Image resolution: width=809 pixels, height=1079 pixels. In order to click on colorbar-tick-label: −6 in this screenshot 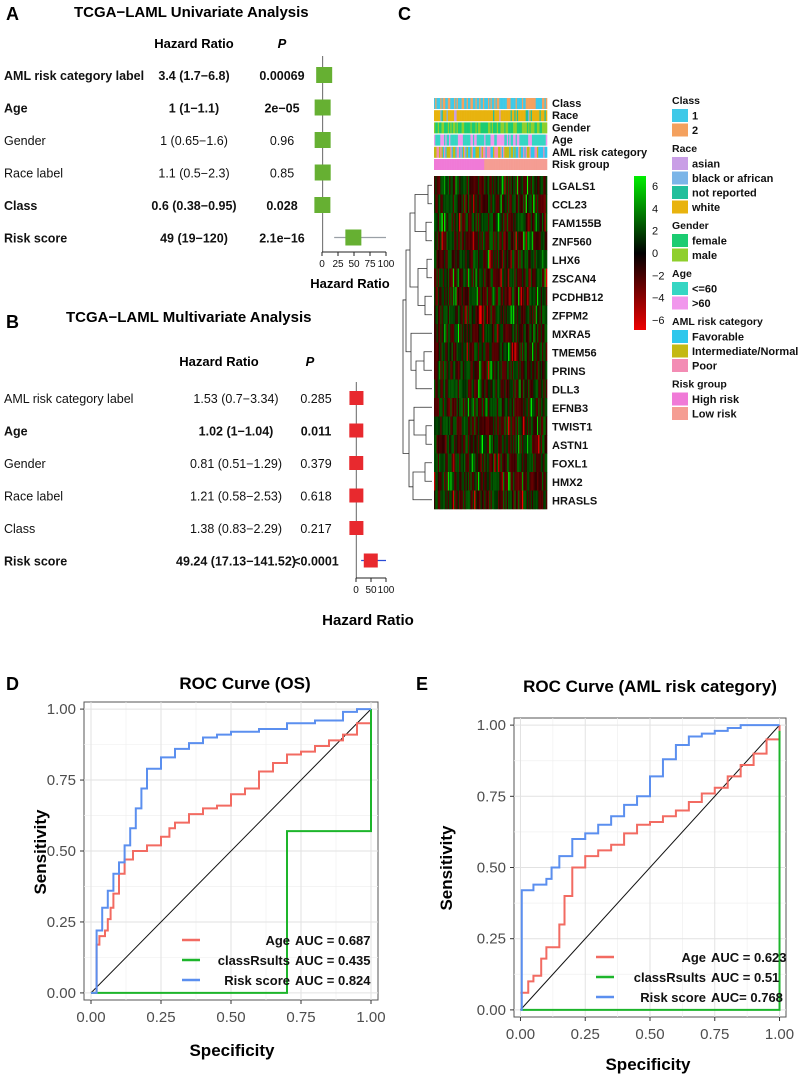, I will do `click(658, 321)`.